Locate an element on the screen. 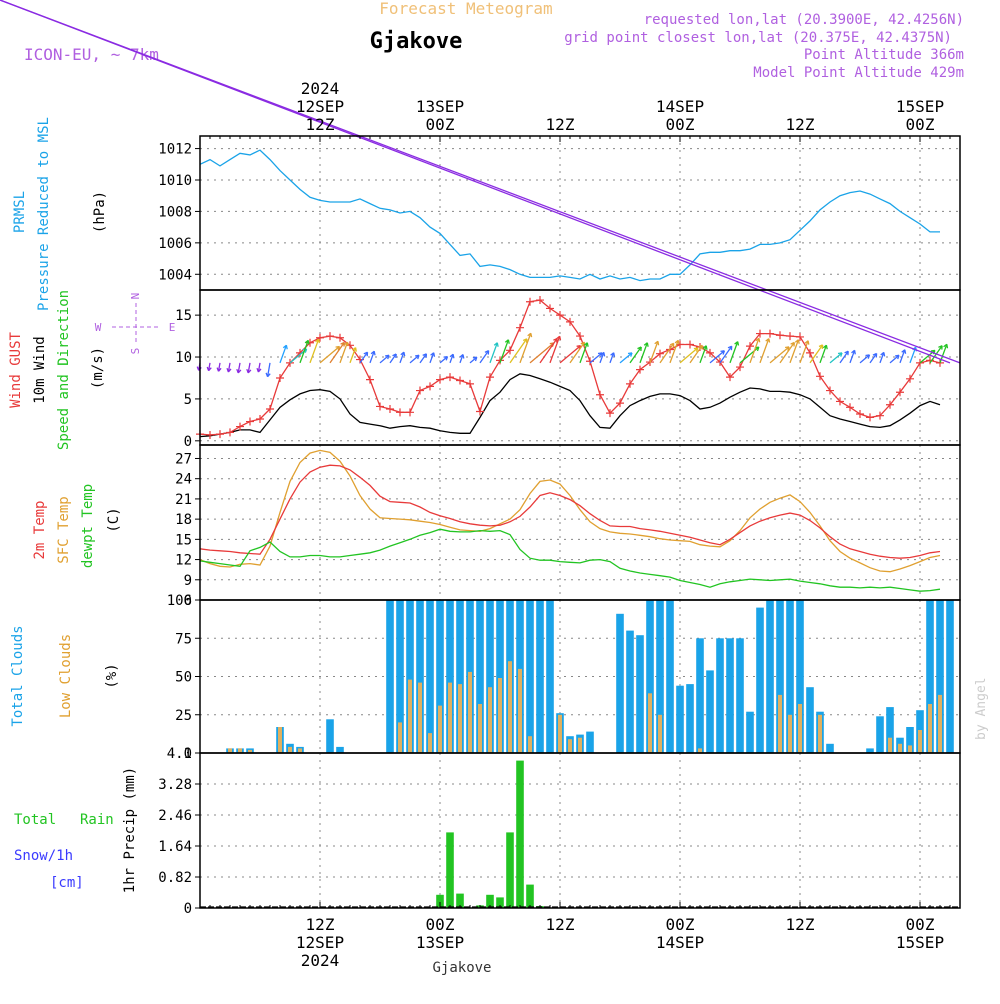 The width and height of the screenshot is (1000, 1004). y-tick-label: 1010 is located at coordinates (175, 181).